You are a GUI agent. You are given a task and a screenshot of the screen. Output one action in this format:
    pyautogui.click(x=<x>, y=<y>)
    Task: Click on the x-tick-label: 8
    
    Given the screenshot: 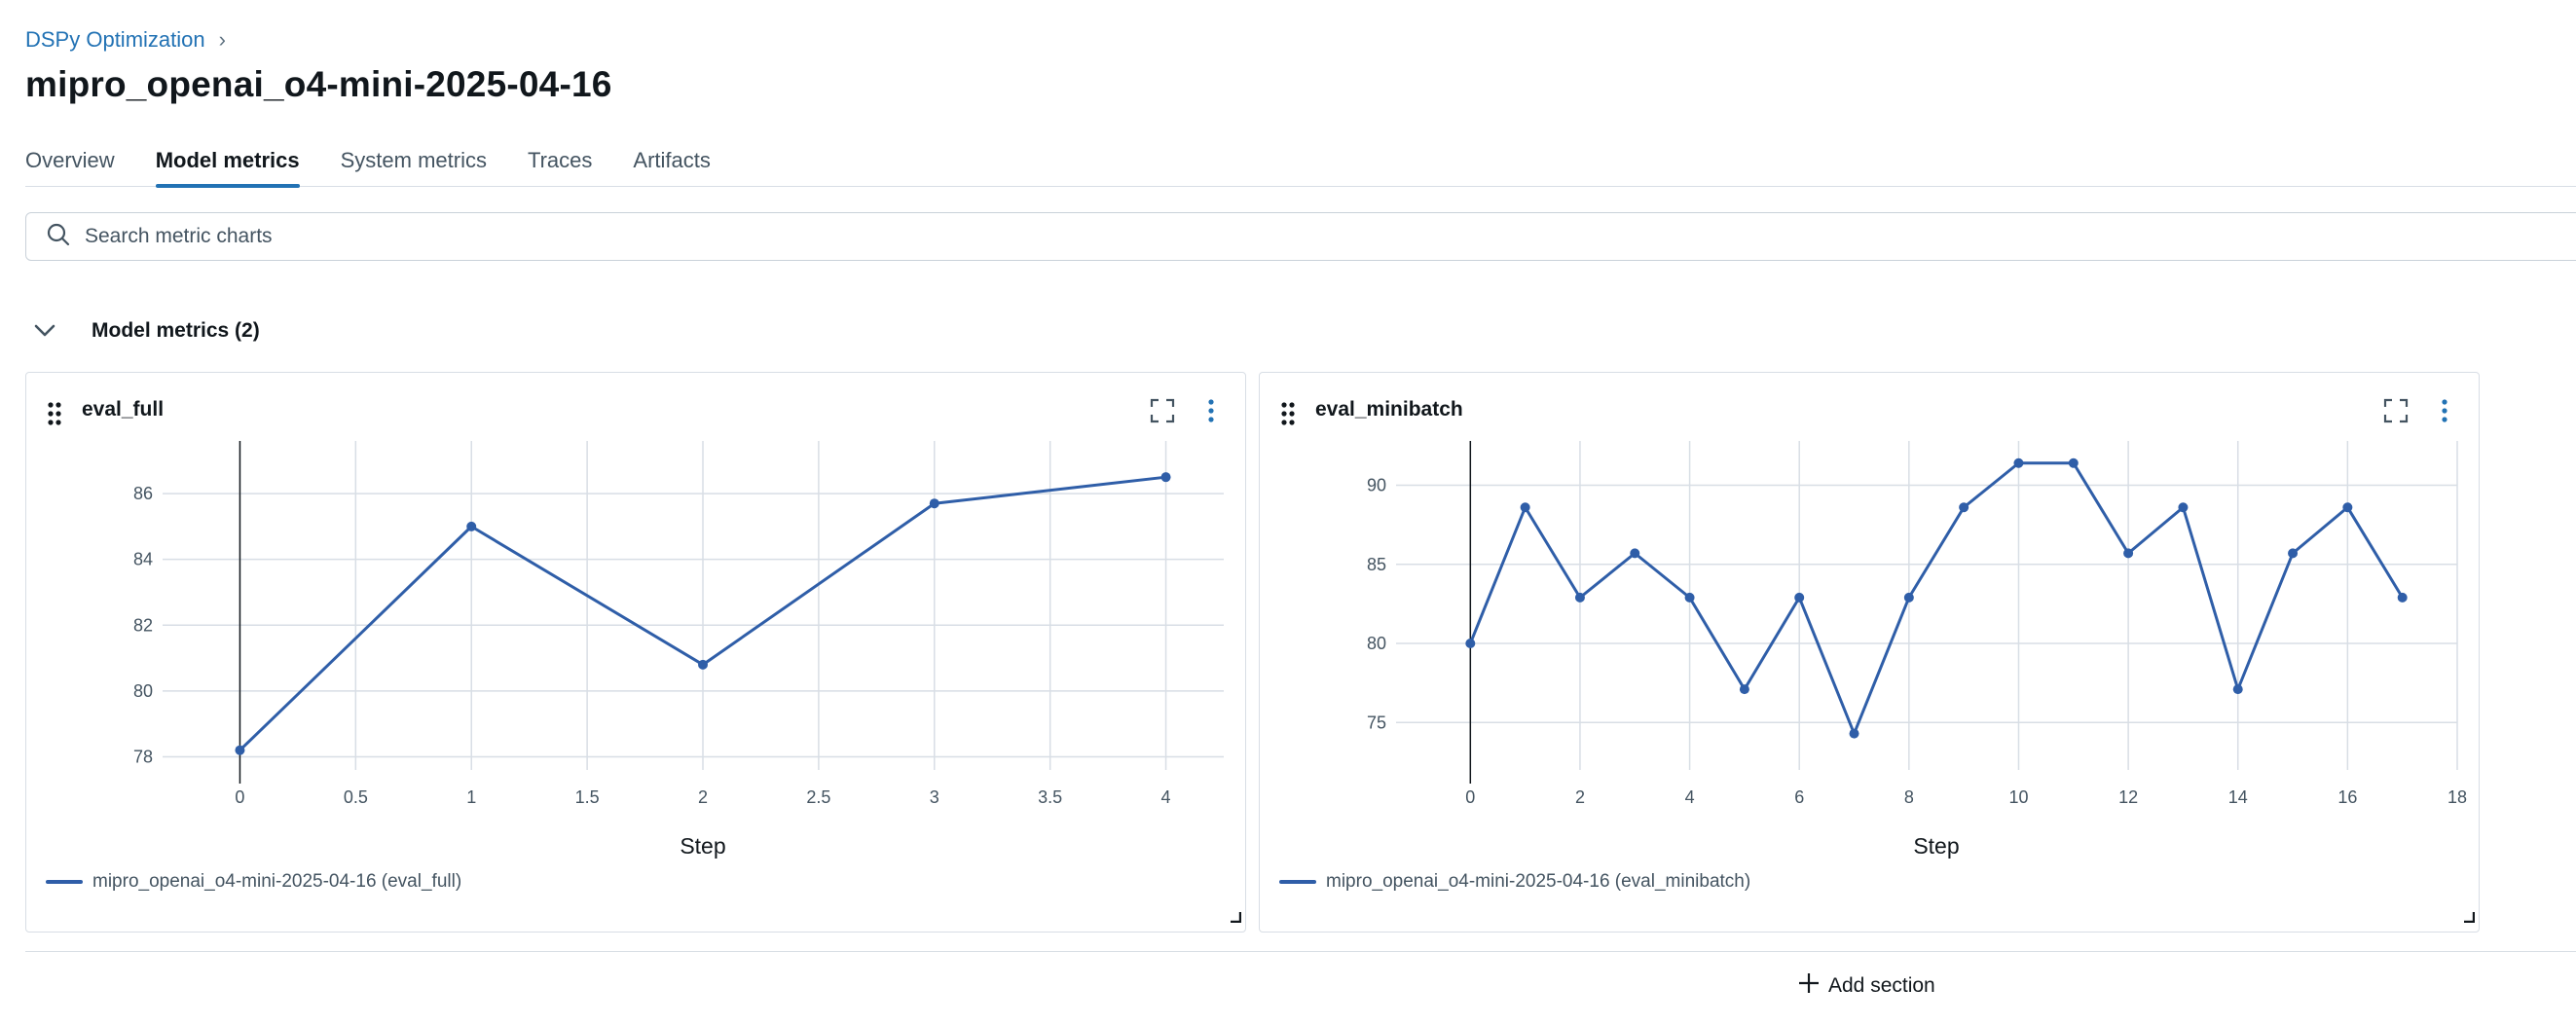 What is the action you would take?
    pyautogui.click(x=1909, y=797)
    